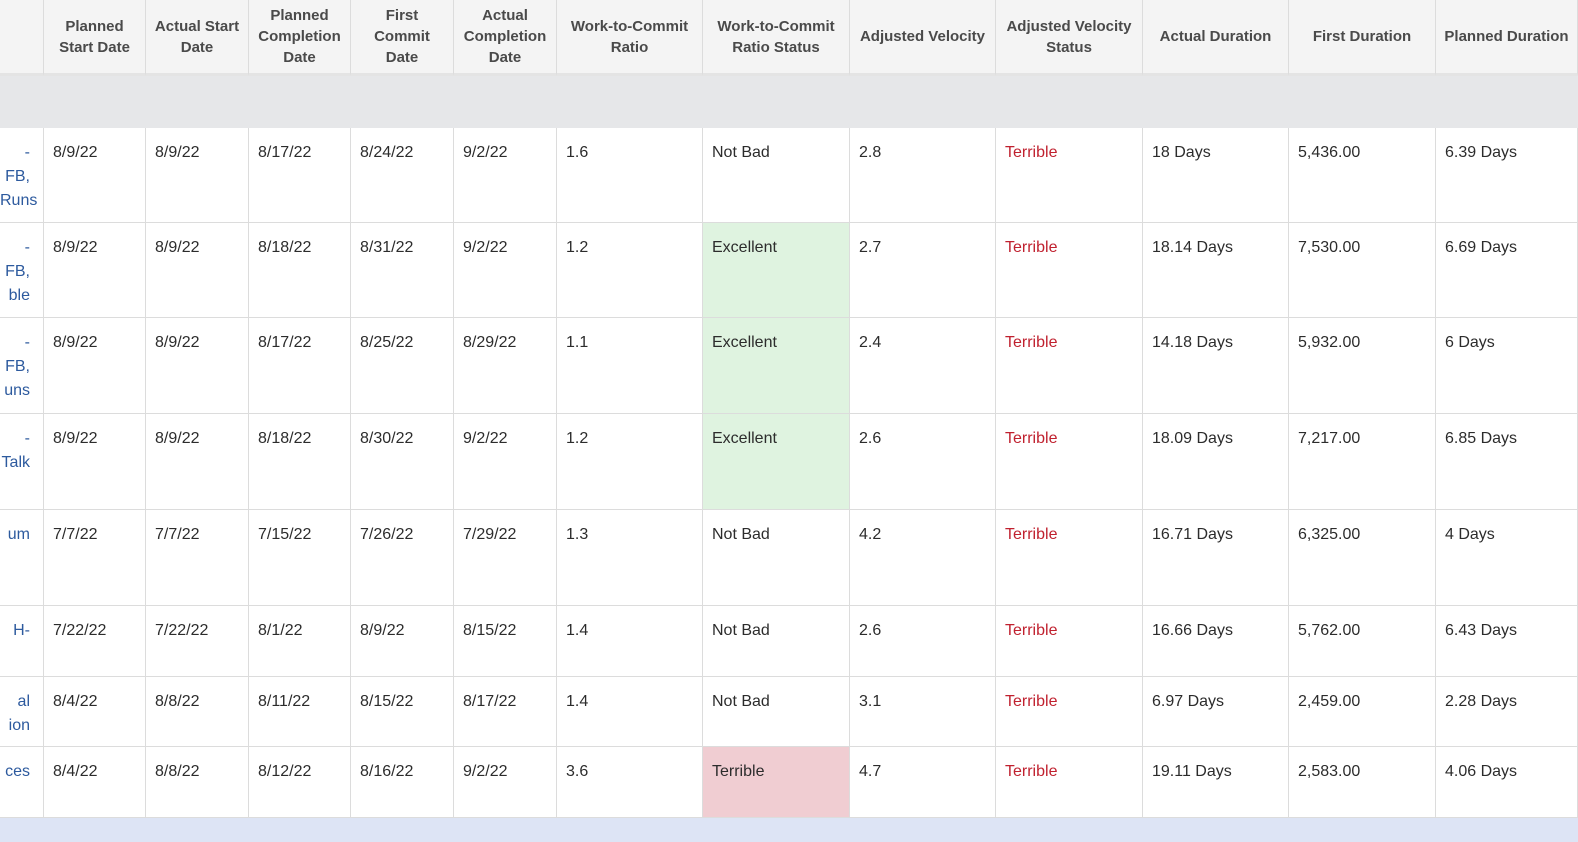 This screenshot has height=842, width=1578. I want to click on column-header-text: First Commit Date, so click(402, 36).